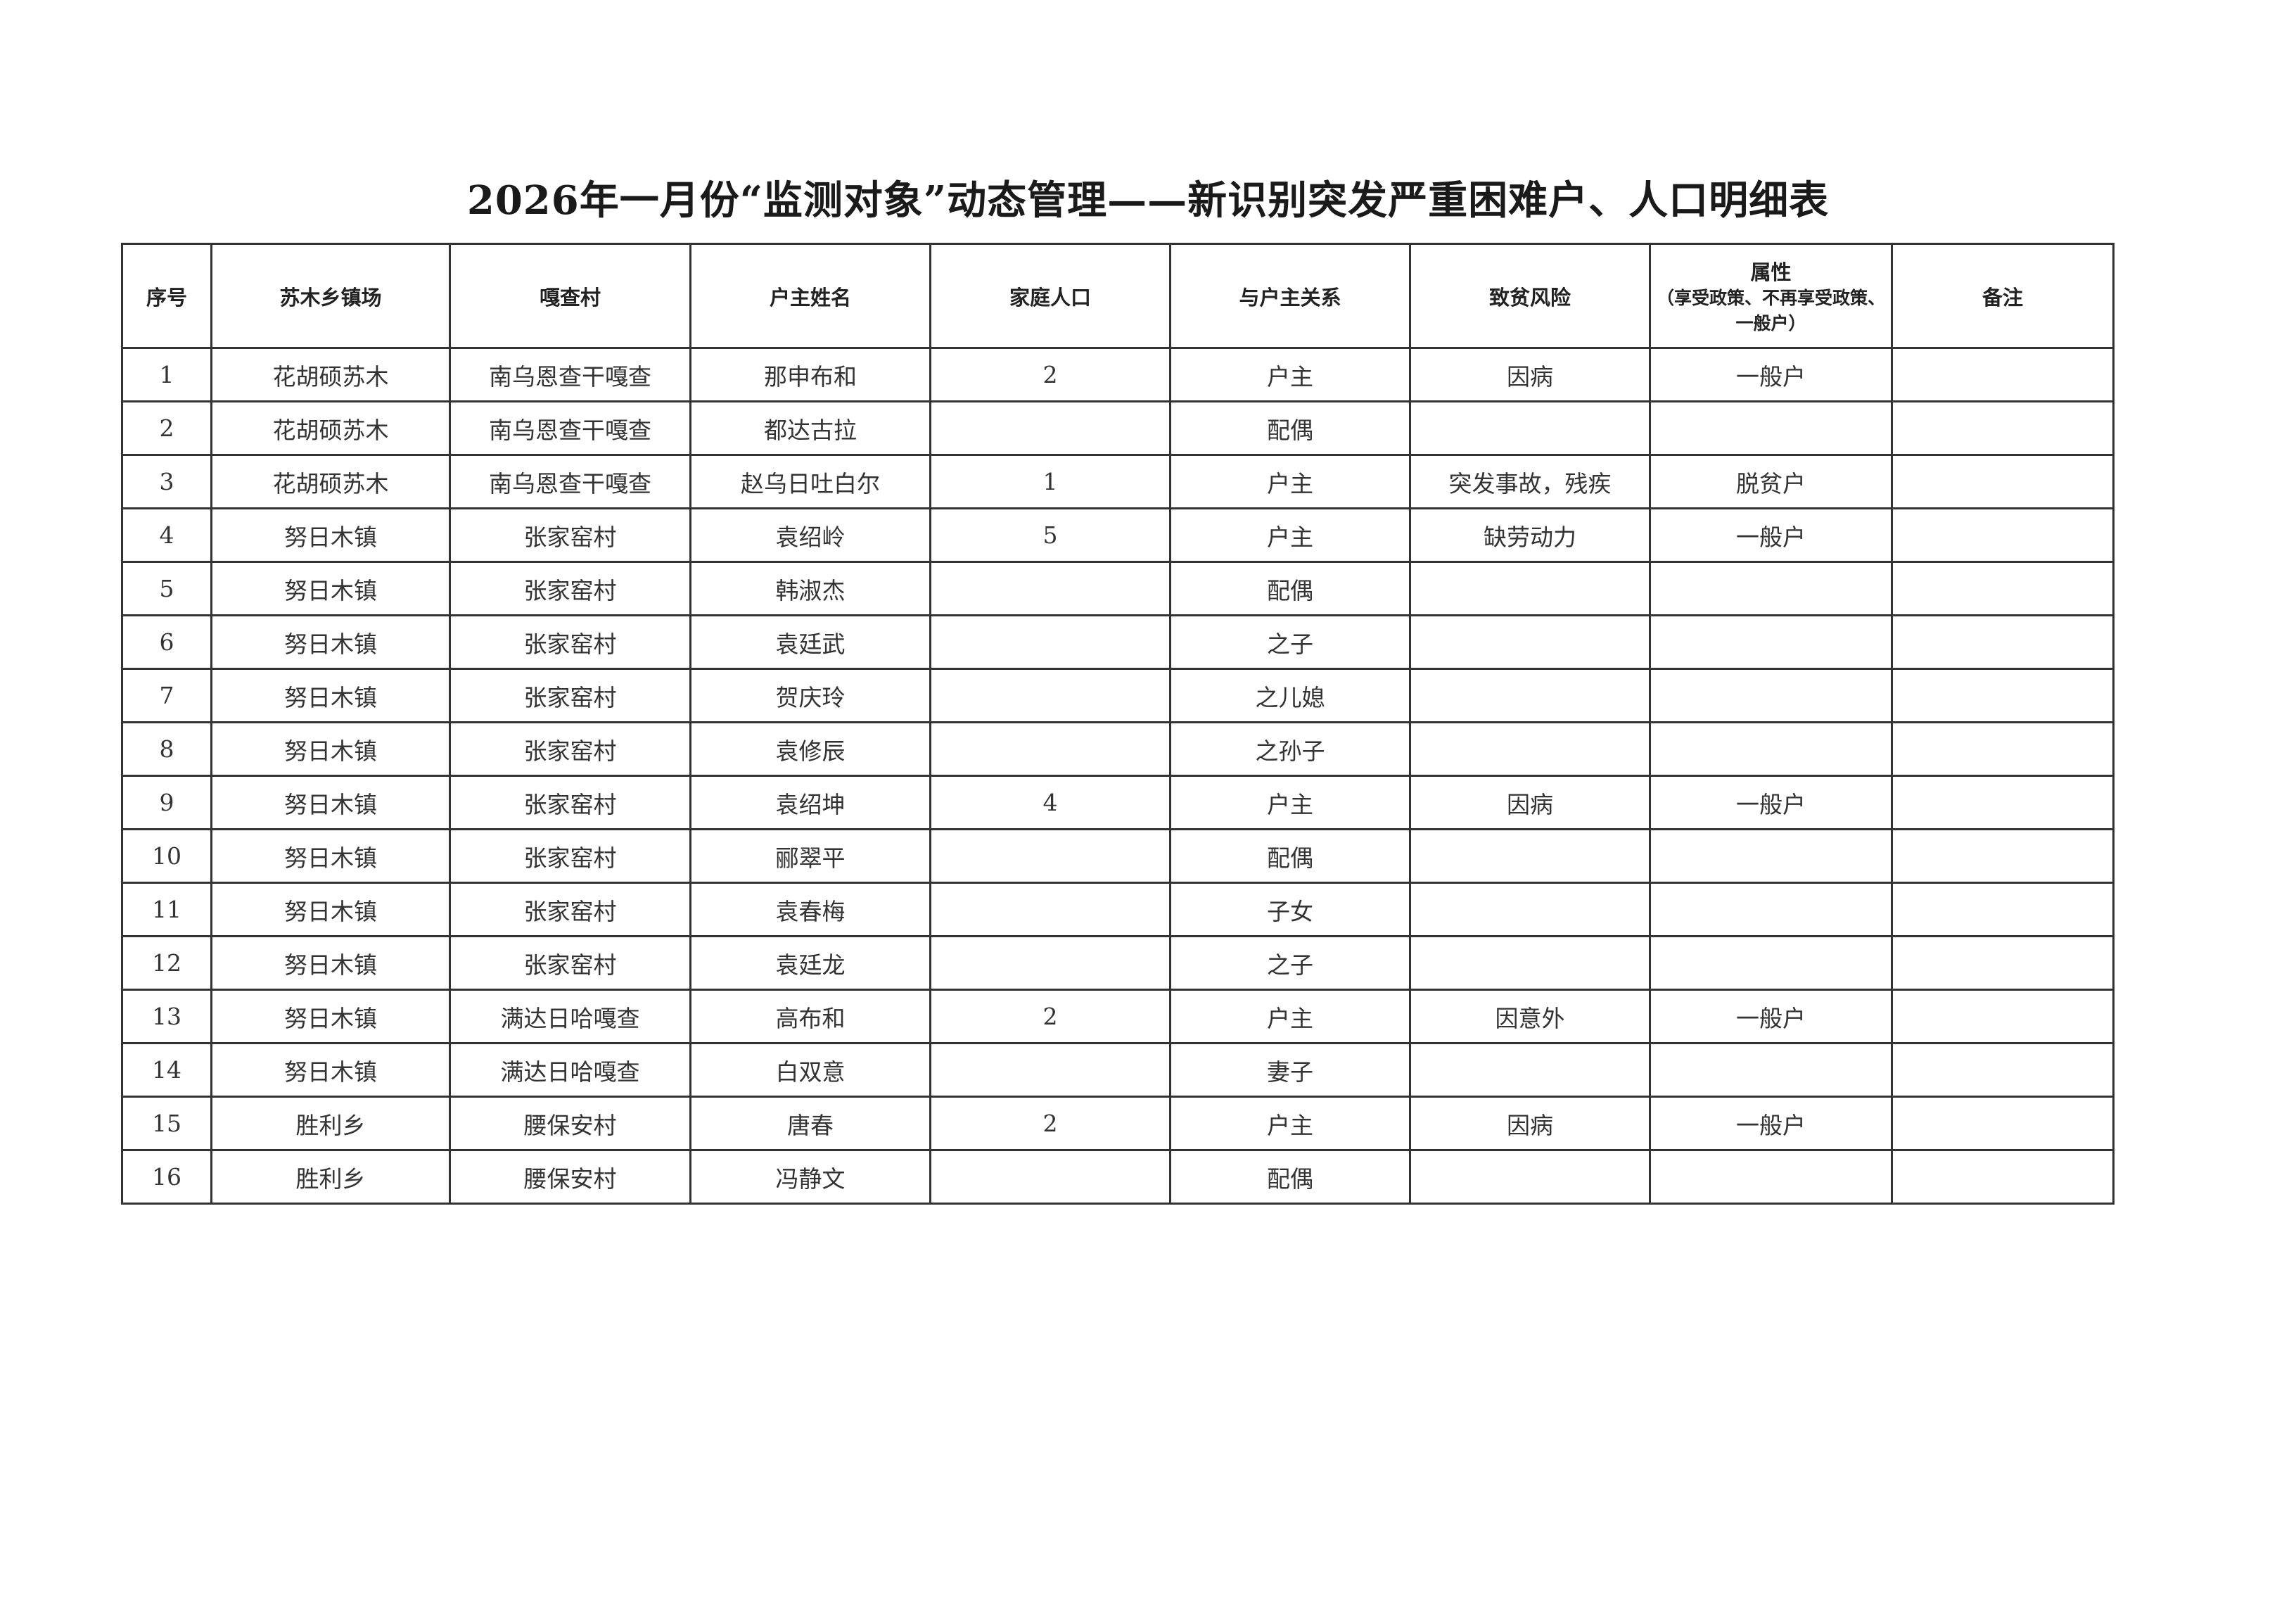  I want to click on cell-householder: 袁绍岭, so click(810, 535).